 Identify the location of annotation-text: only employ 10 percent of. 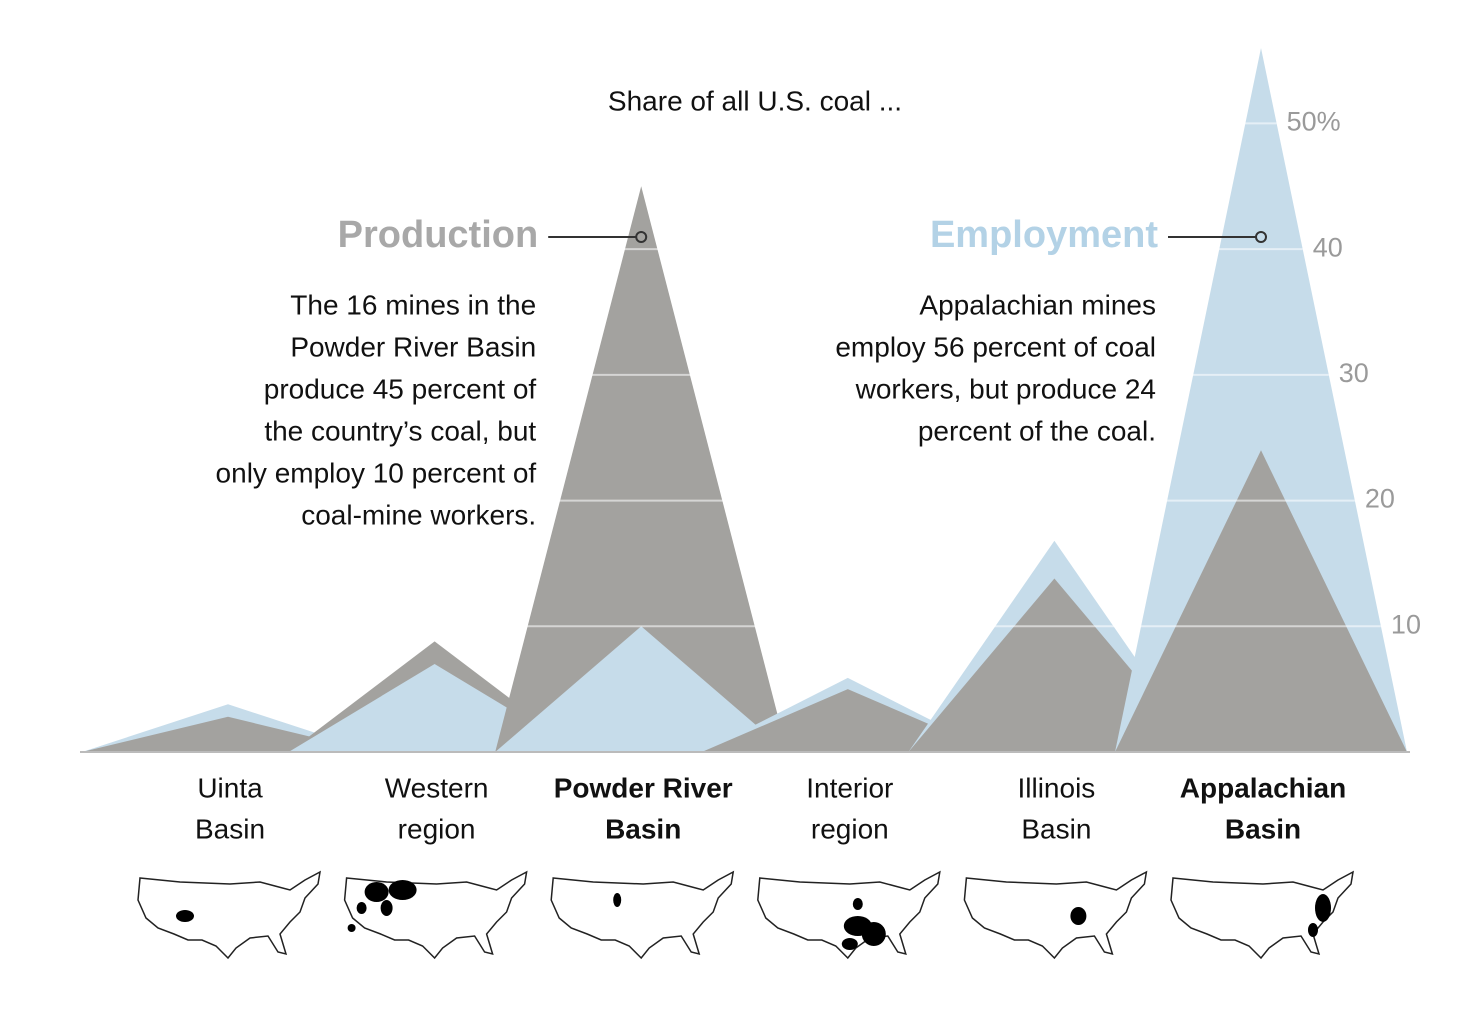
(376, 472).